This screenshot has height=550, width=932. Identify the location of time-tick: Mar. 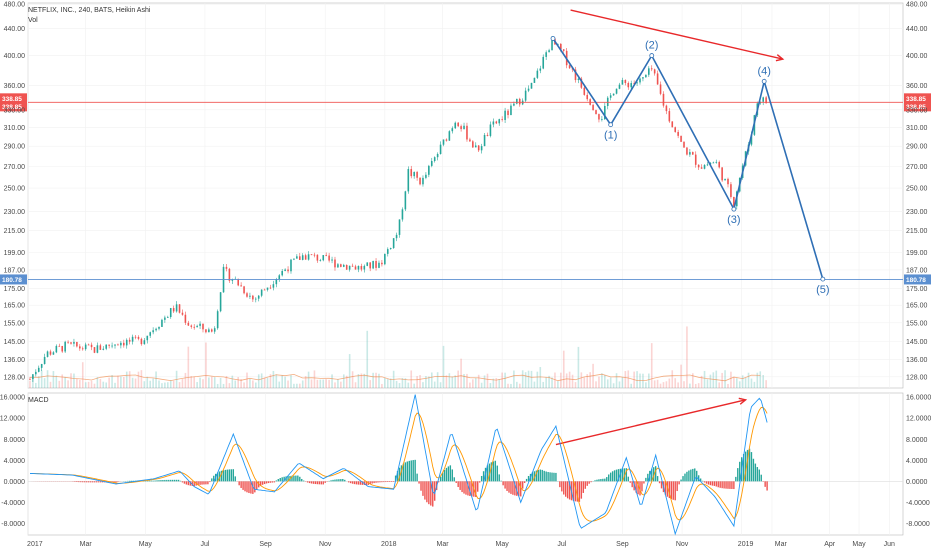
(86, 544).